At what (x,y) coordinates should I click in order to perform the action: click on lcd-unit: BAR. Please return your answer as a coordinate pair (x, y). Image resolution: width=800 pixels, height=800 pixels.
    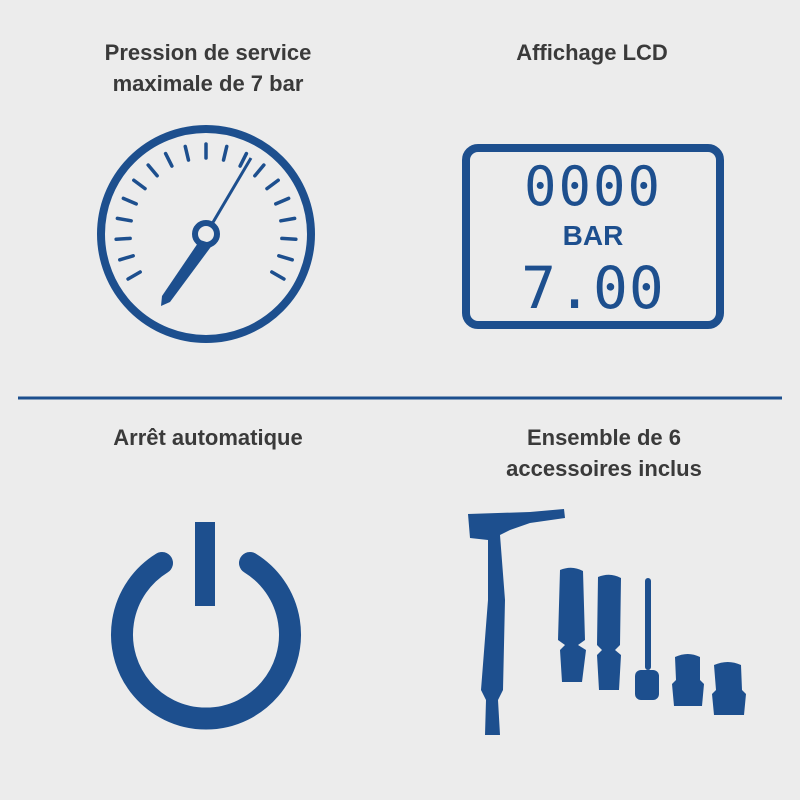
    Looking at the image, I should click on (593, 235).